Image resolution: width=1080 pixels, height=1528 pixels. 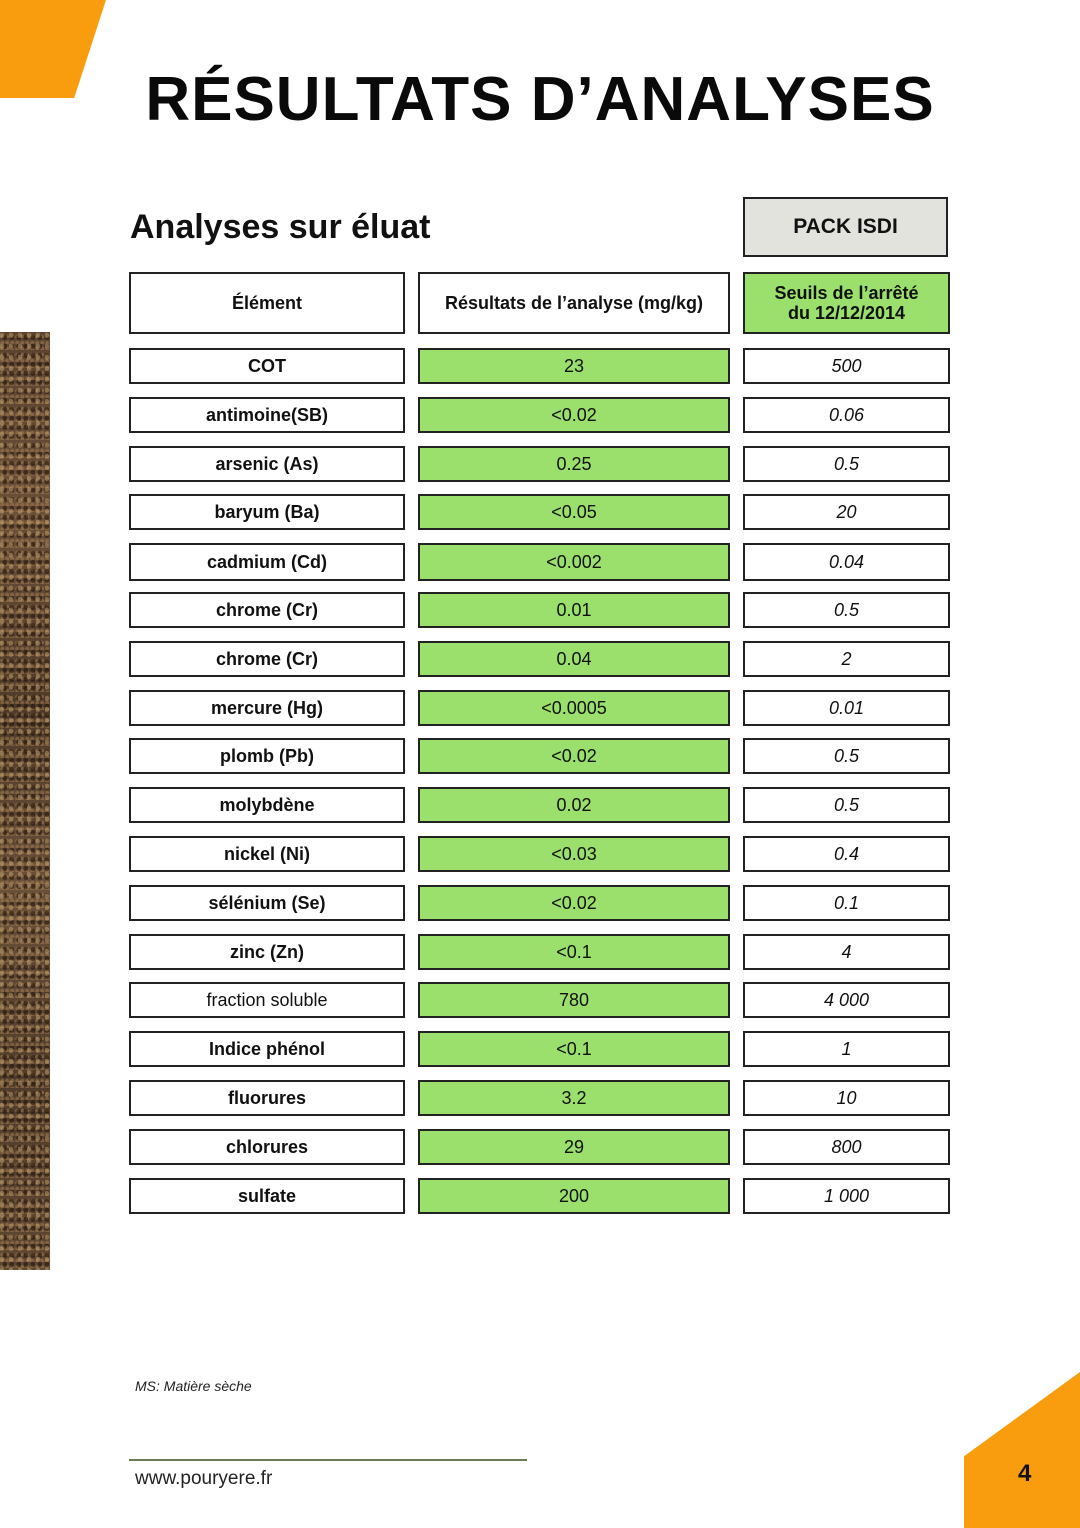 I want to click on pack-label: PACK ISDI, so click(x=845, y=227).